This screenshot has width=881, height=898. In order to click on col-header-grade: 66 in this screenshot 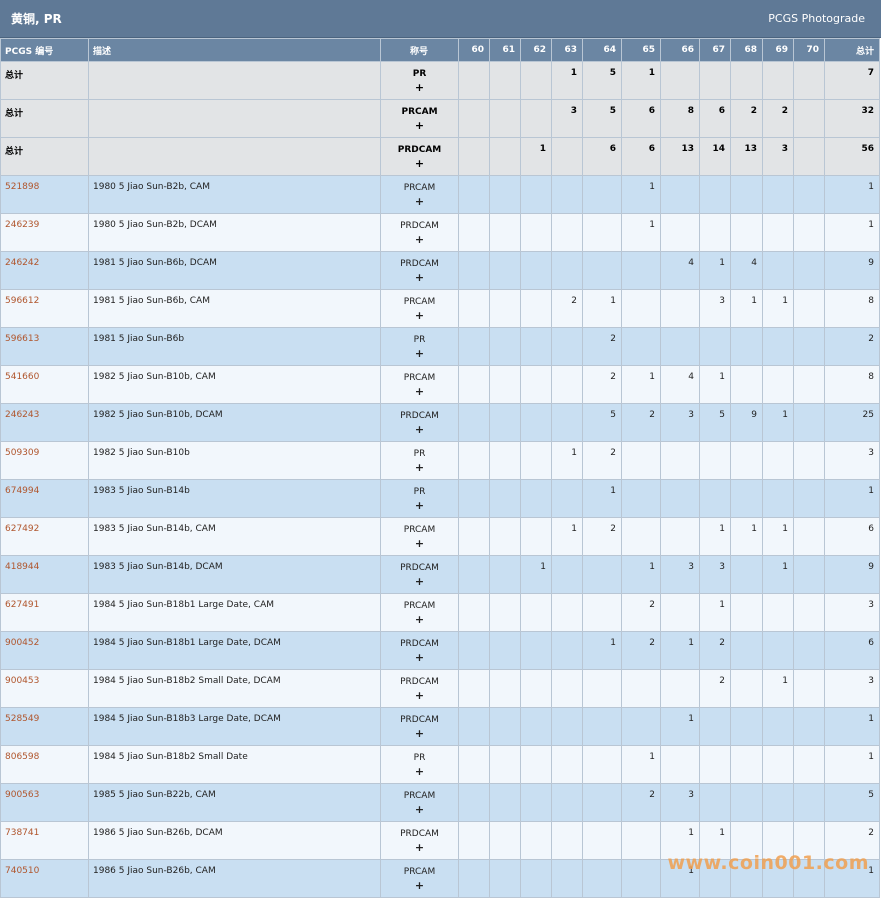, I will do `click(680, 50)`.